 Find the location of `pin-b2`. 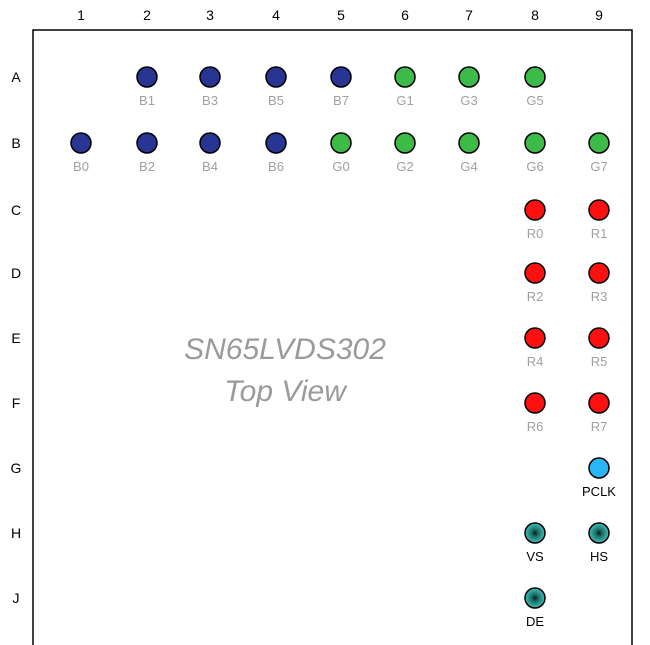

pin-b2 is located at coordinates (147, 143).